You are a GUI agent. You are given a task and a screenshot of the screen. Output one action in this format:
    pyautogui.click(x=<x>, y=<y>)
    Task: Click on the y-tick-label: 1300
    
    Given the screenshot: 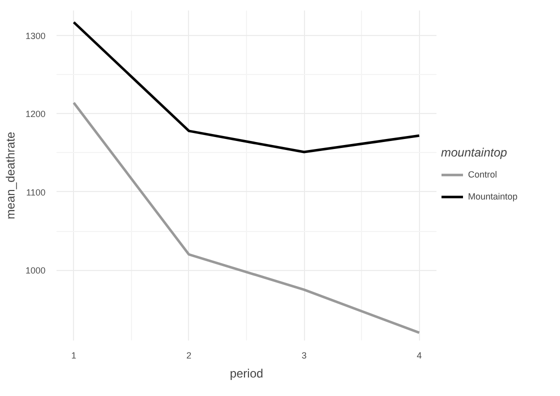 What is the action you would take?
    pyautogui.click(x=35, y=36)
    